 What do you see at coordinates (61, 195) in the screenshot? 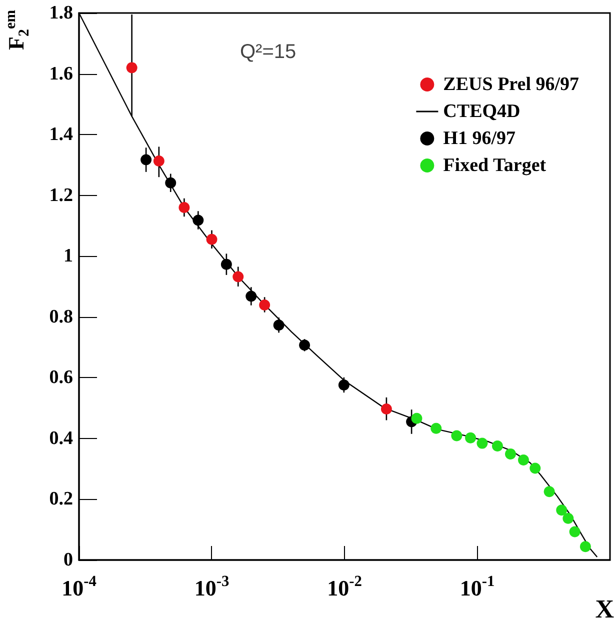
I see `y-tick-label: 1.2` at bounding box center [61, 195].